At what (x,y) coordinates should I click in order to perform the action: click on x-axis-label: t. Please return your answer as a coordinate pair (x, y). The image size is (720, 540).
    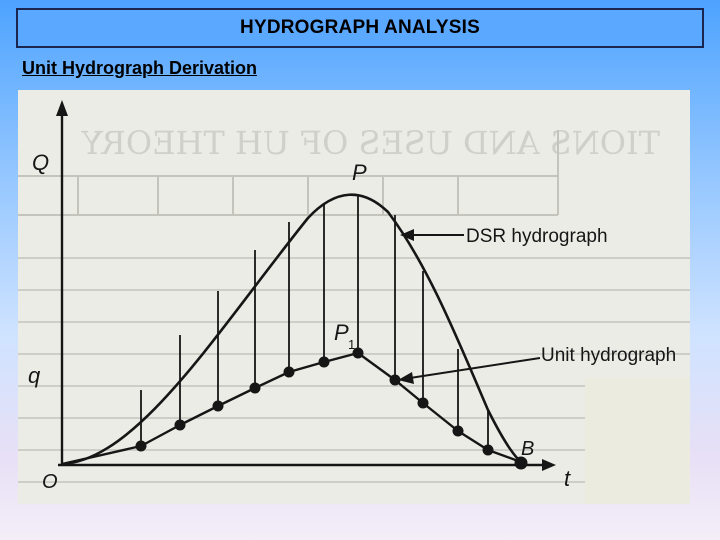
    Looking at the image, I should click on (567, 478).